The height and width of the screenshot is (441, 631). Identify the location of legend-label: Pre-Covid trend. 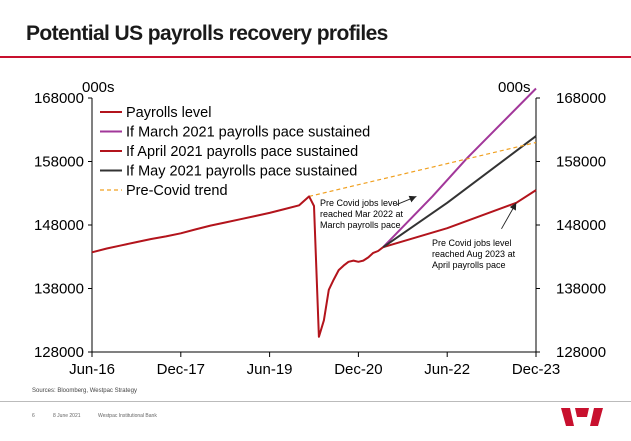
(177, 191).